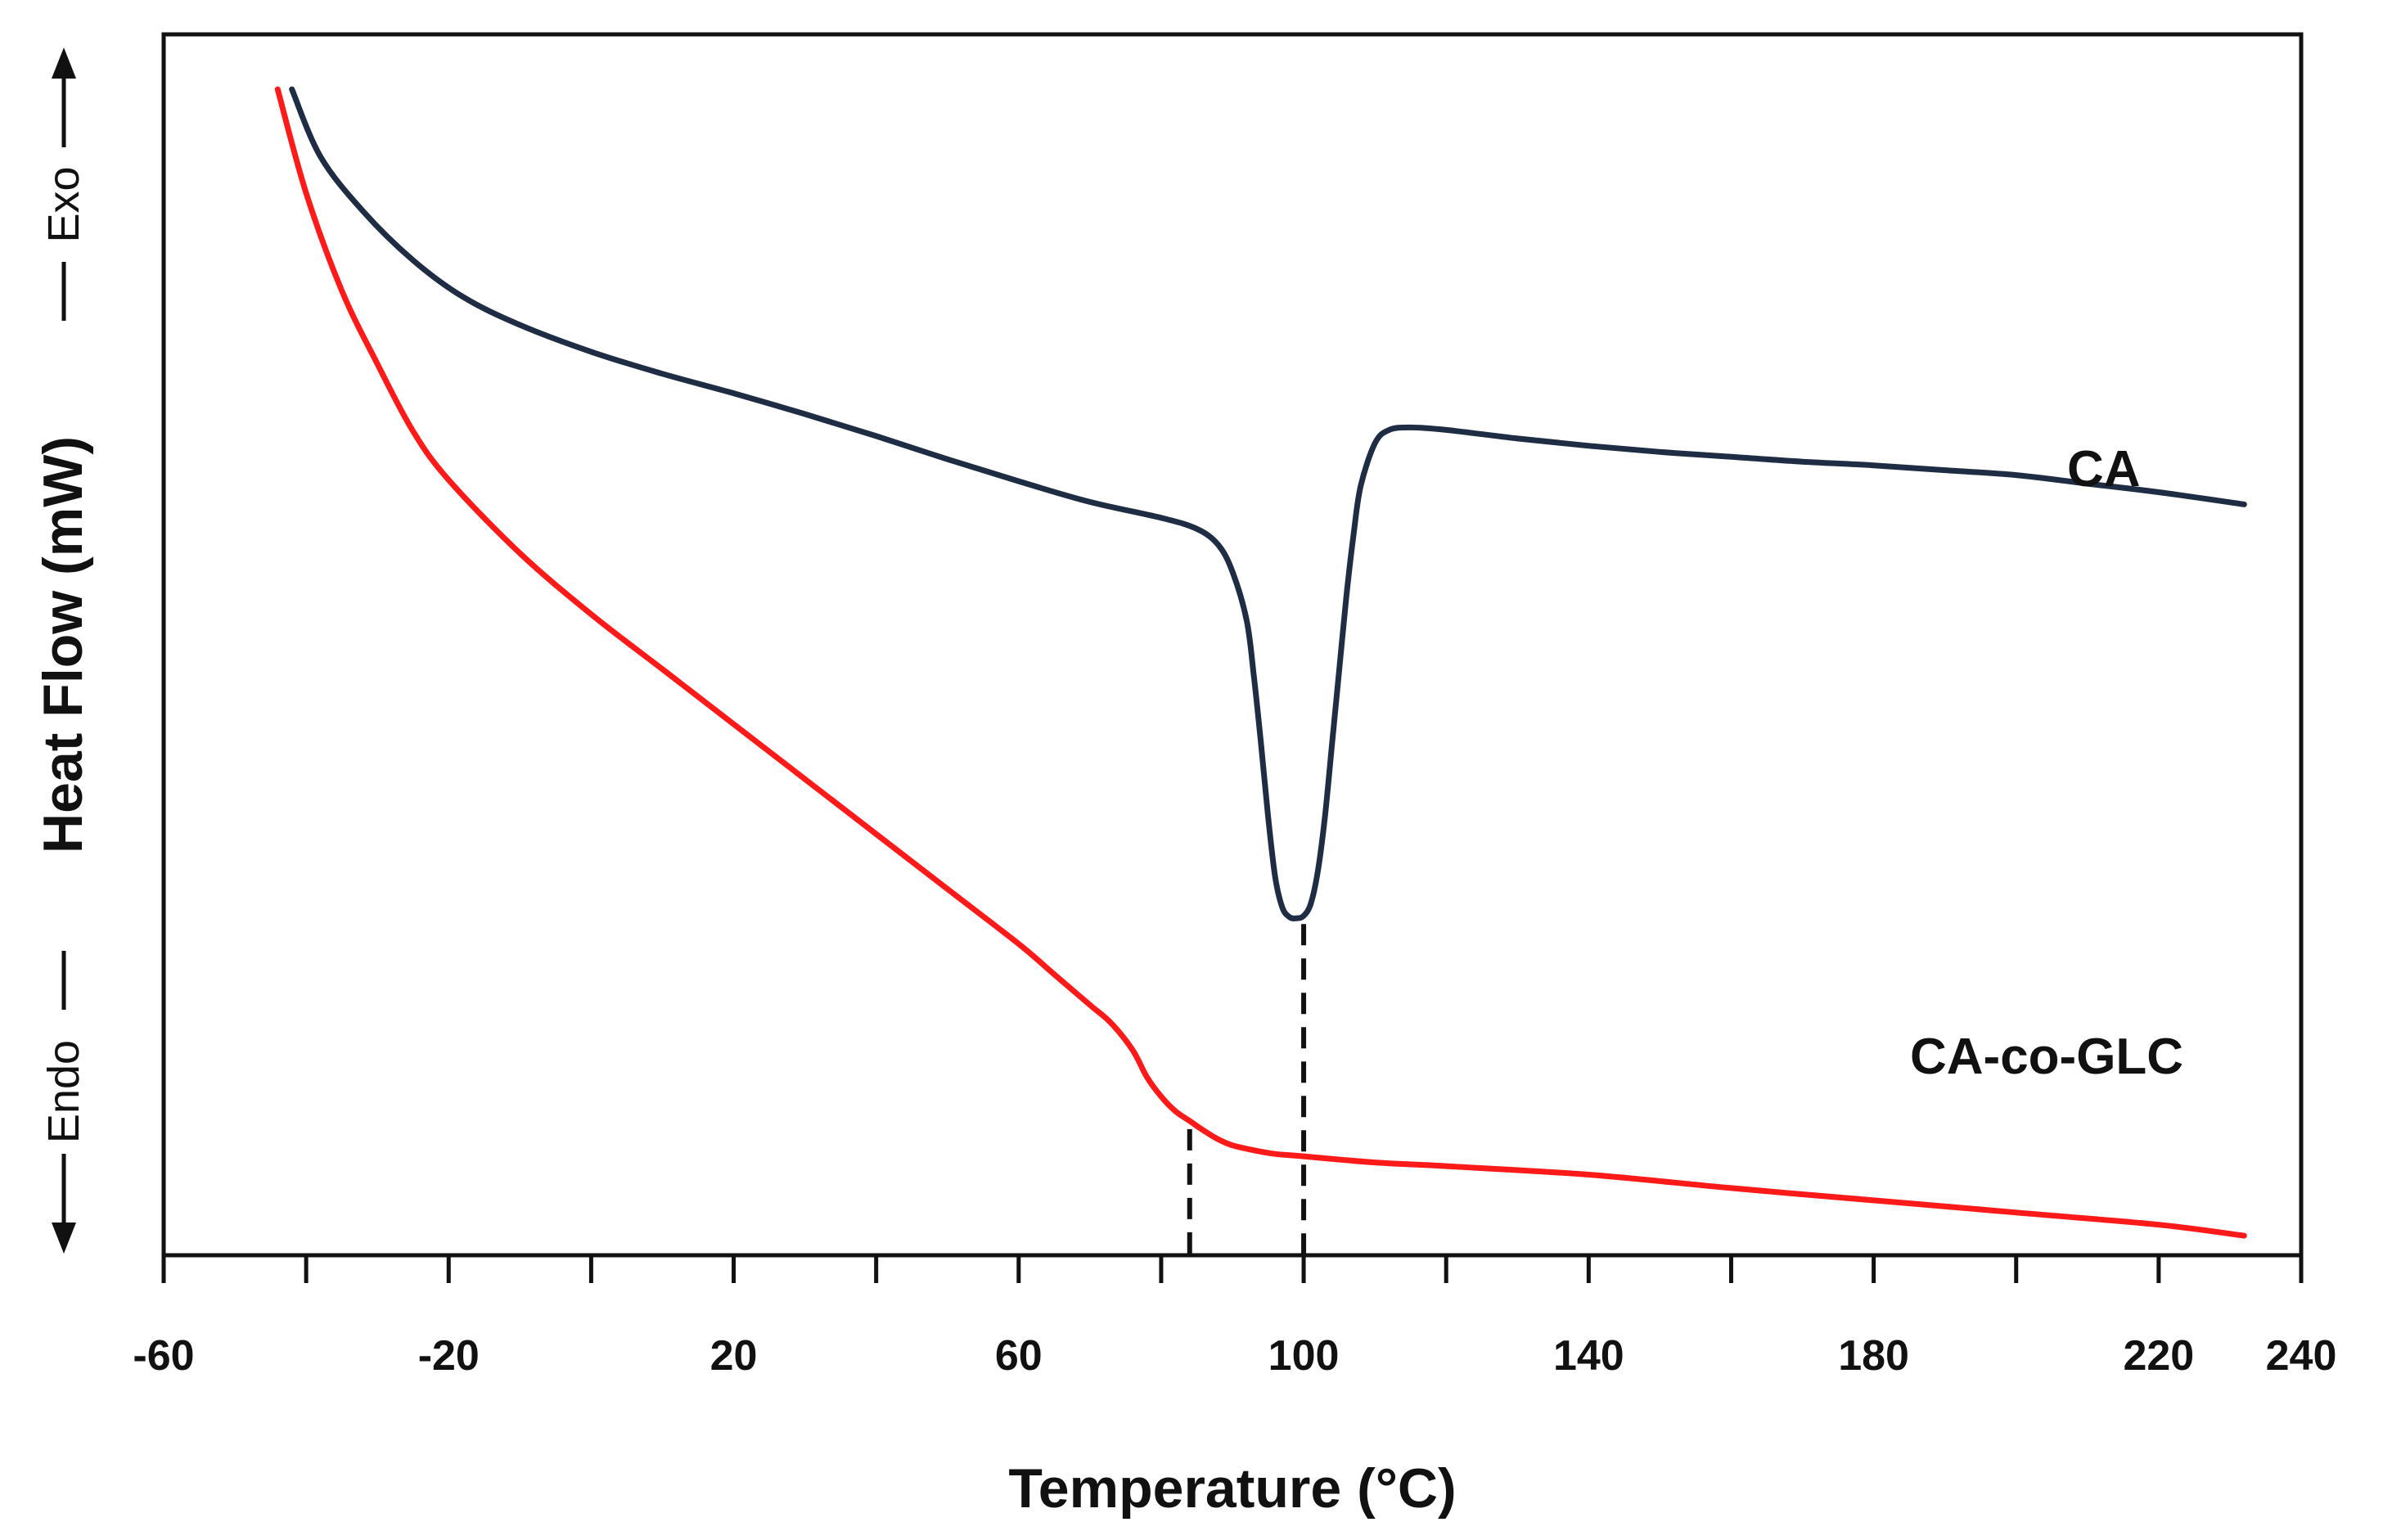 This screenshot has width=2383, height=1540. I want to click on x-axis-title: Temperature (°C), so click(1232, 1488).